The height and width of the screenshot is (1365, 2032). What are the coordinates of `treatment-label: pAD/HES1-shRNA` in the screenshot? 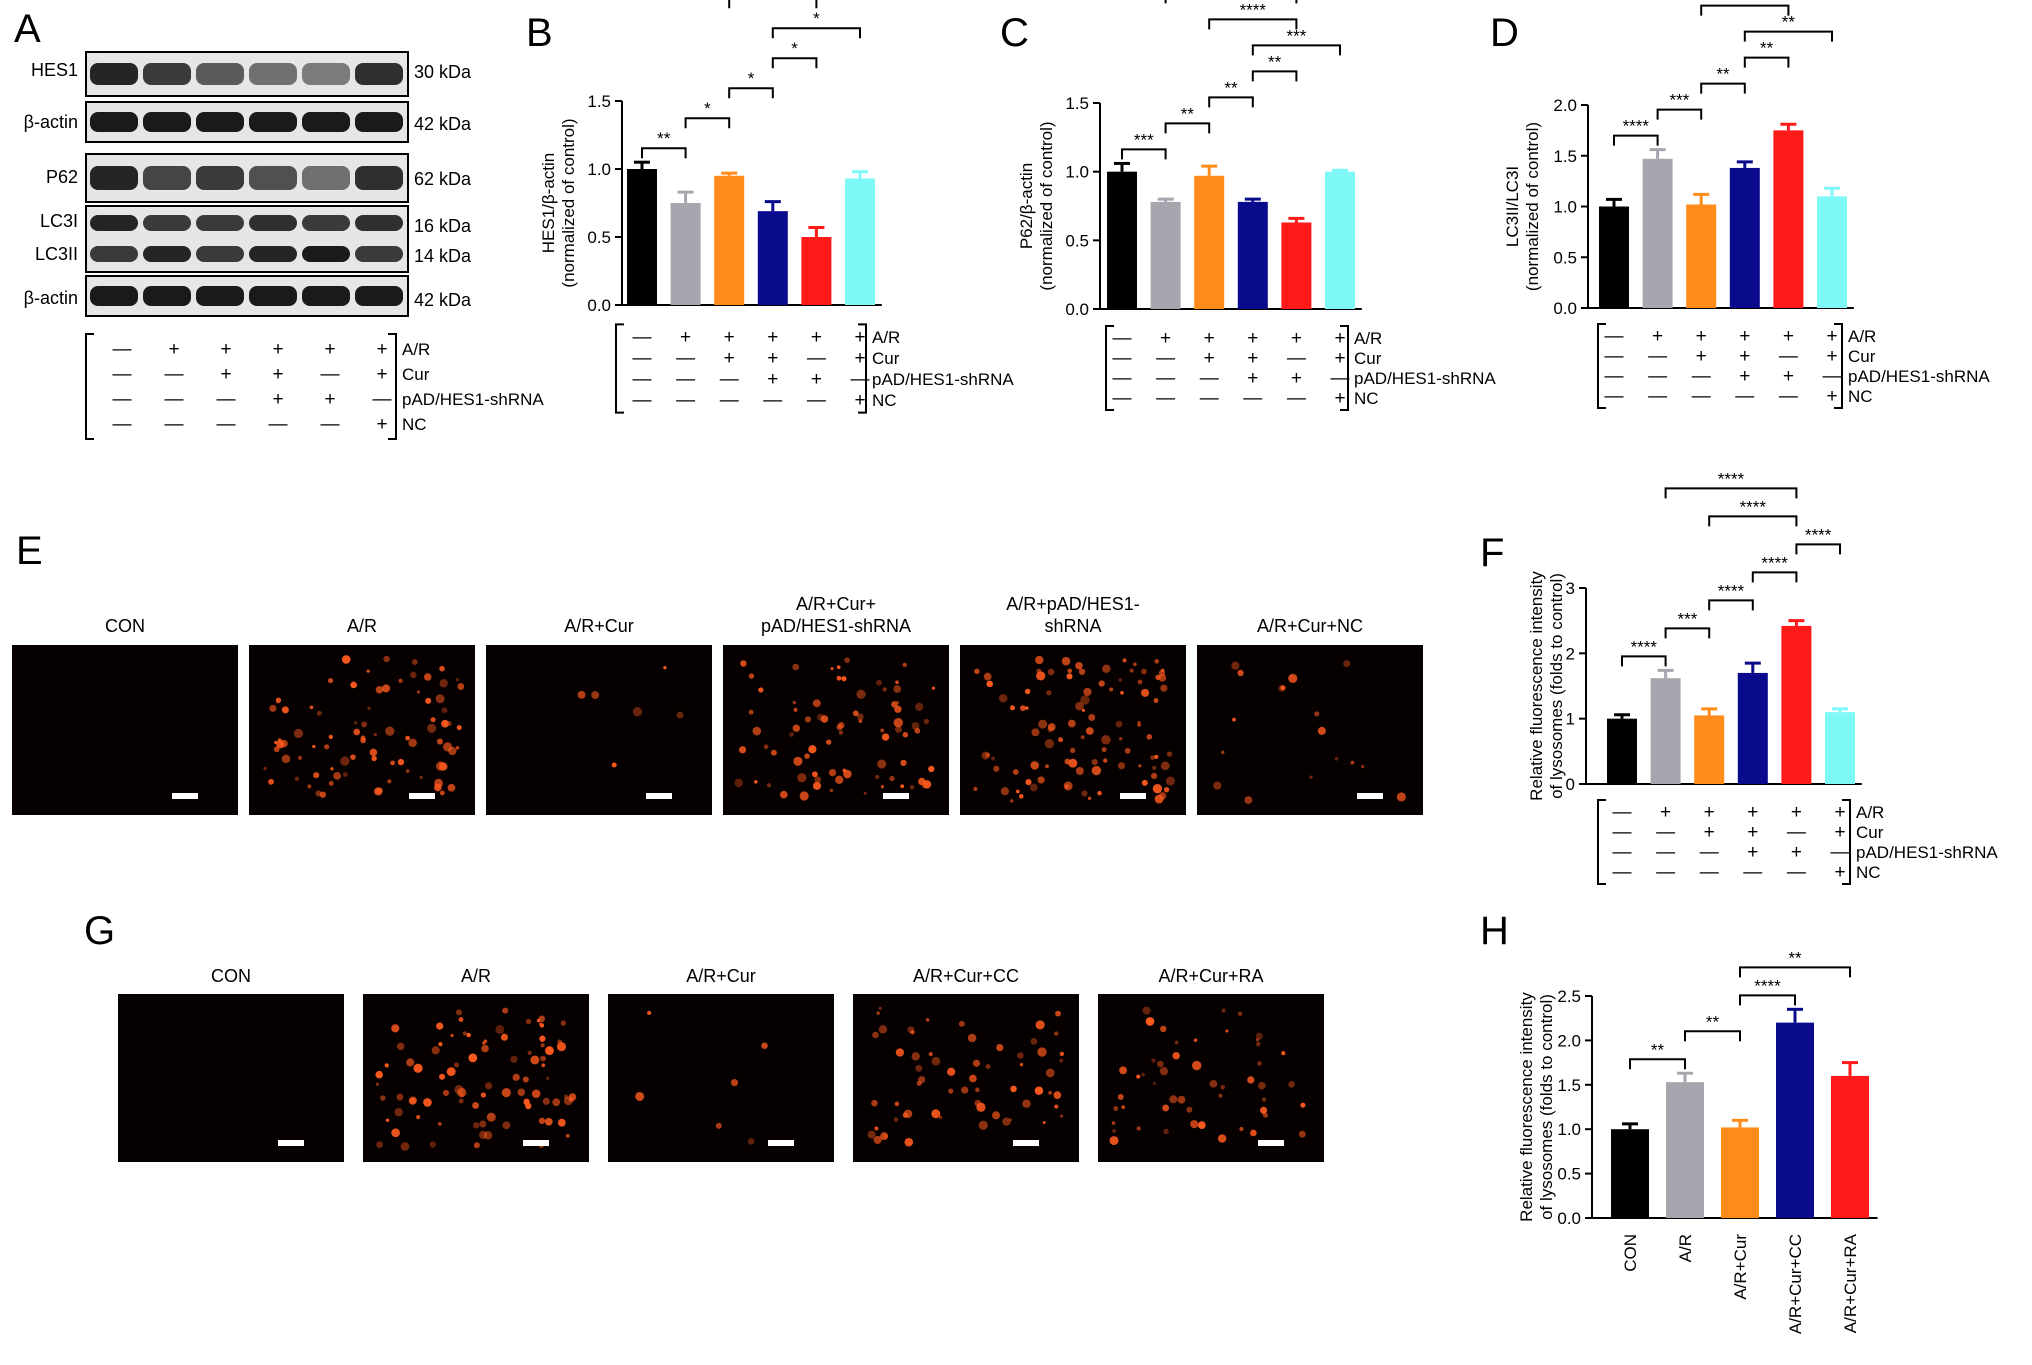 It's located at (473, 399).